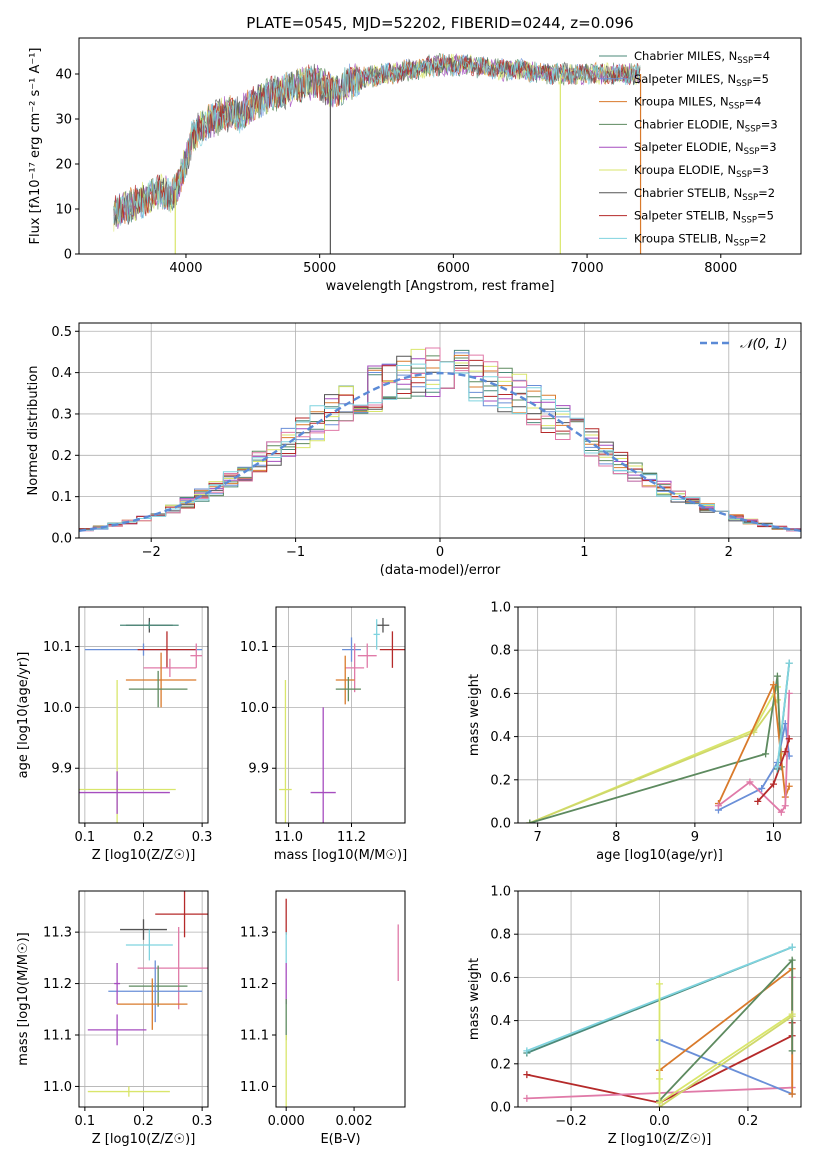  I want to click on x-tick-label: 2, so click(729, 552).